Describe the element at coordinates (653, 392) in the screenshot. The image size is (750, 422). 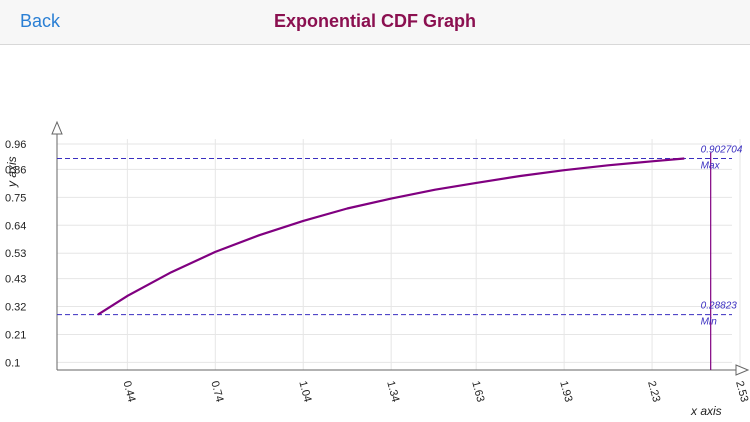
I see `x-tick-label: 2.23` at that location.